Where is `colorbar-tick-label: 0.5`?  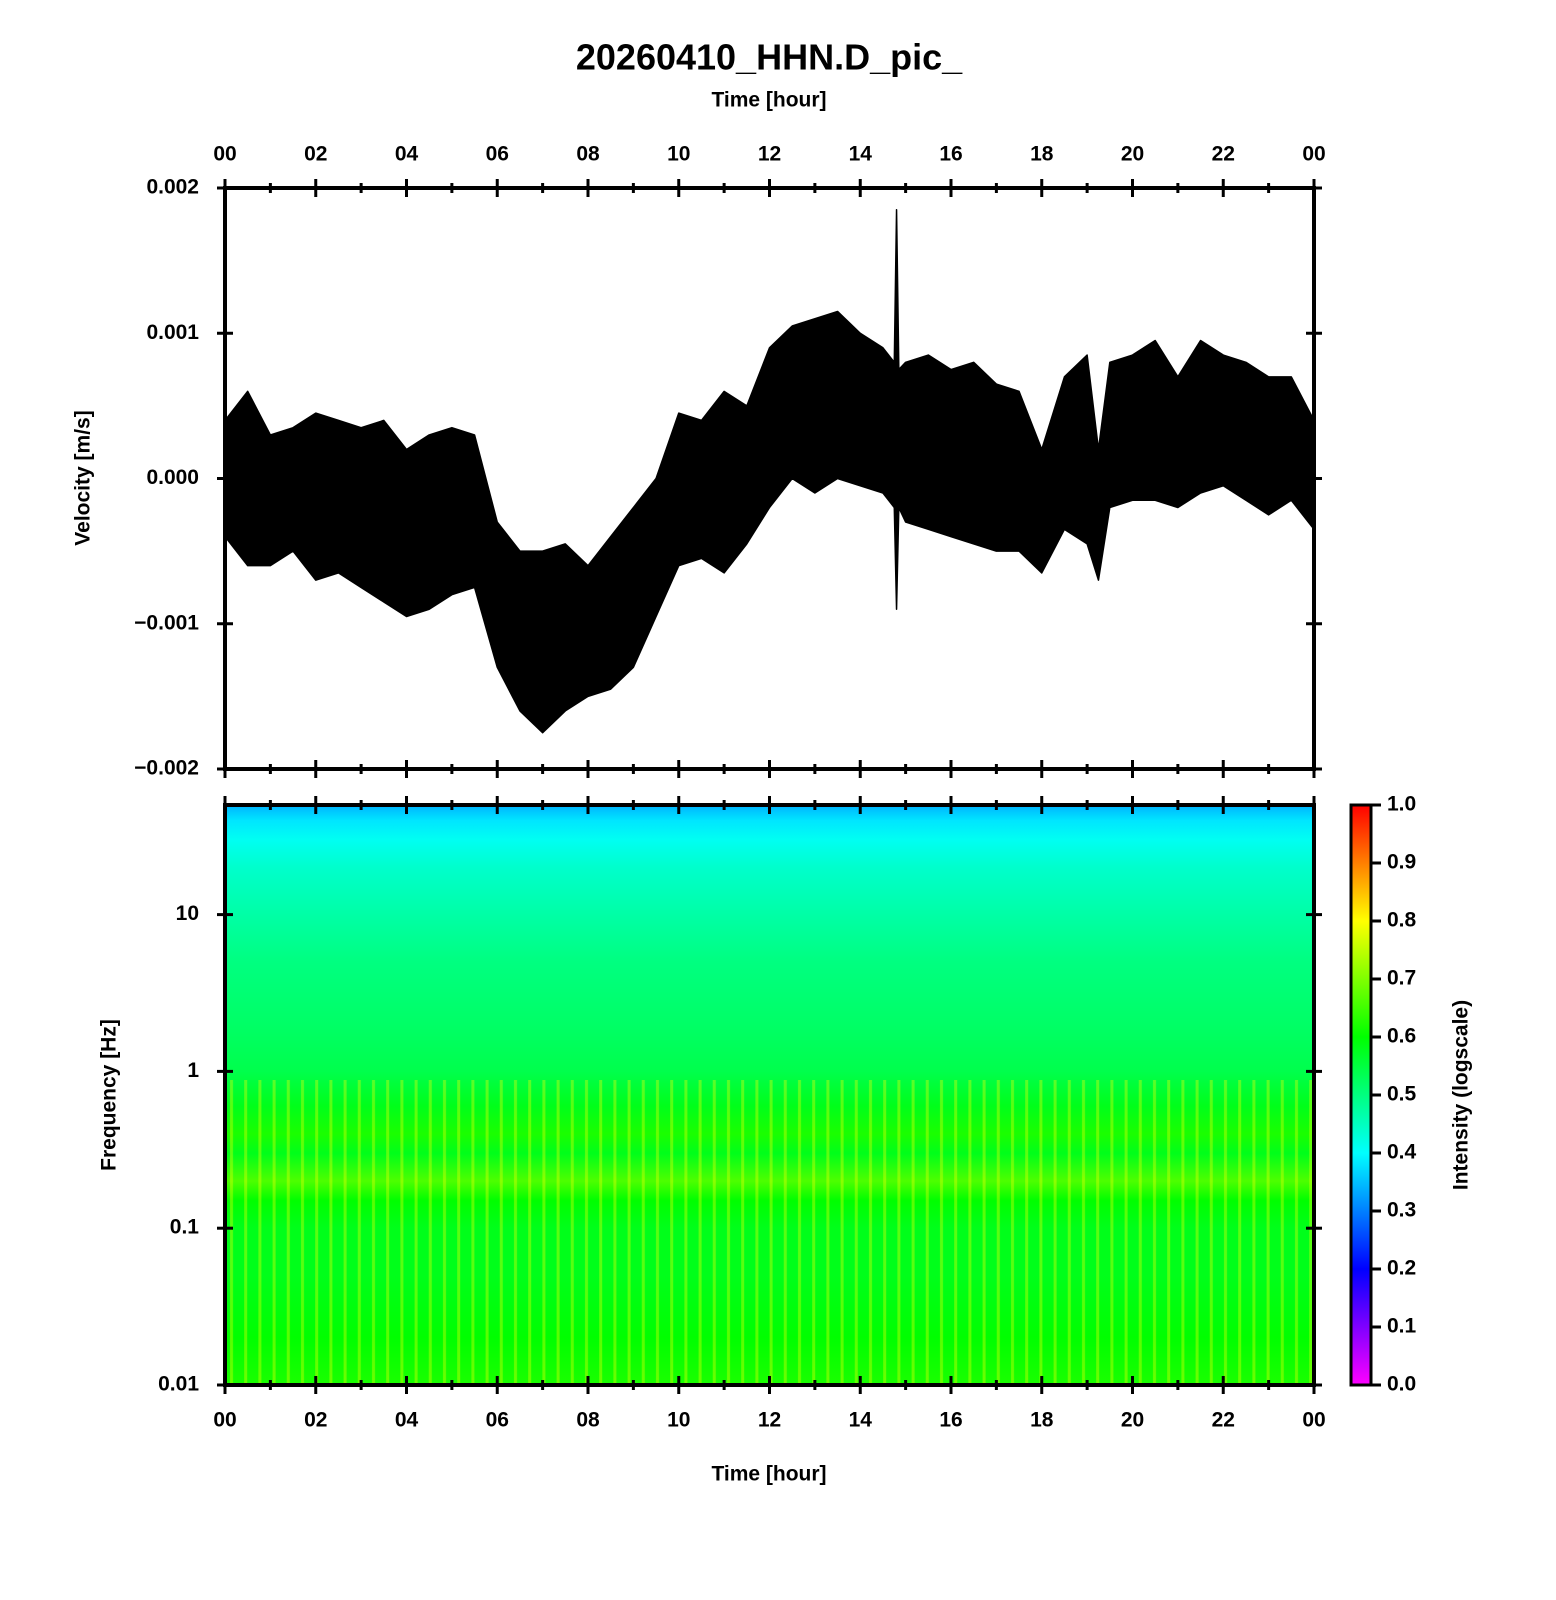 colorbar-tick-label: 0.5 is located at coordinates (1402, 1094).